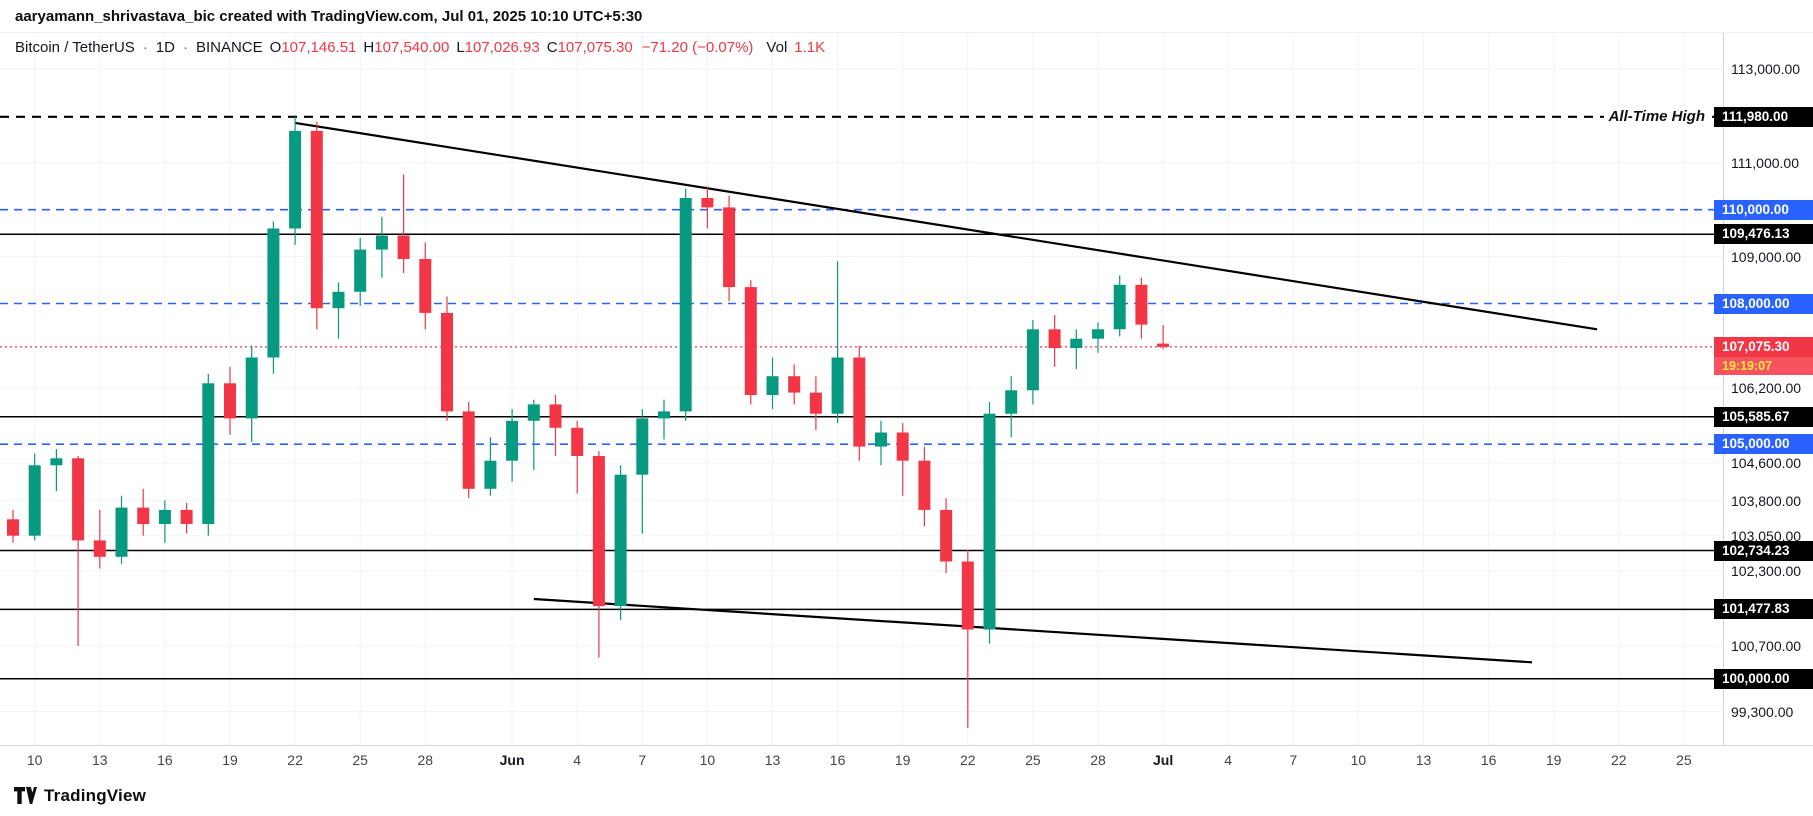 This screenshot has width=1813, height=816. Describe the element at coordinates (1763, 346) in the screenshot. I see `last-price-badge: 107,075.30` at that location.